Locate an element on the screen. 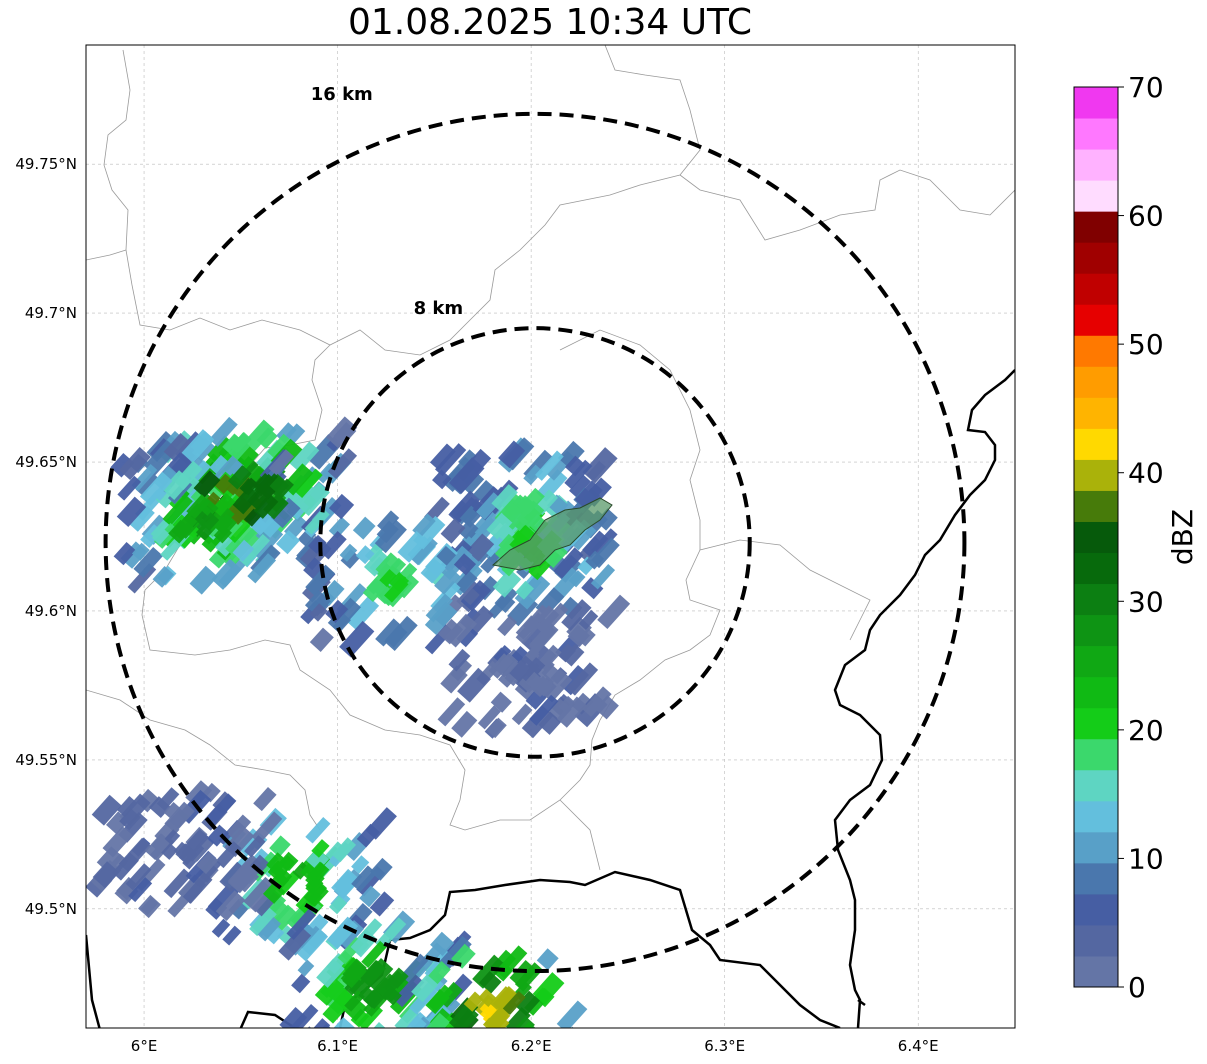  lon-tick-label: 6.4°E is located at coordinates (918, 1046).